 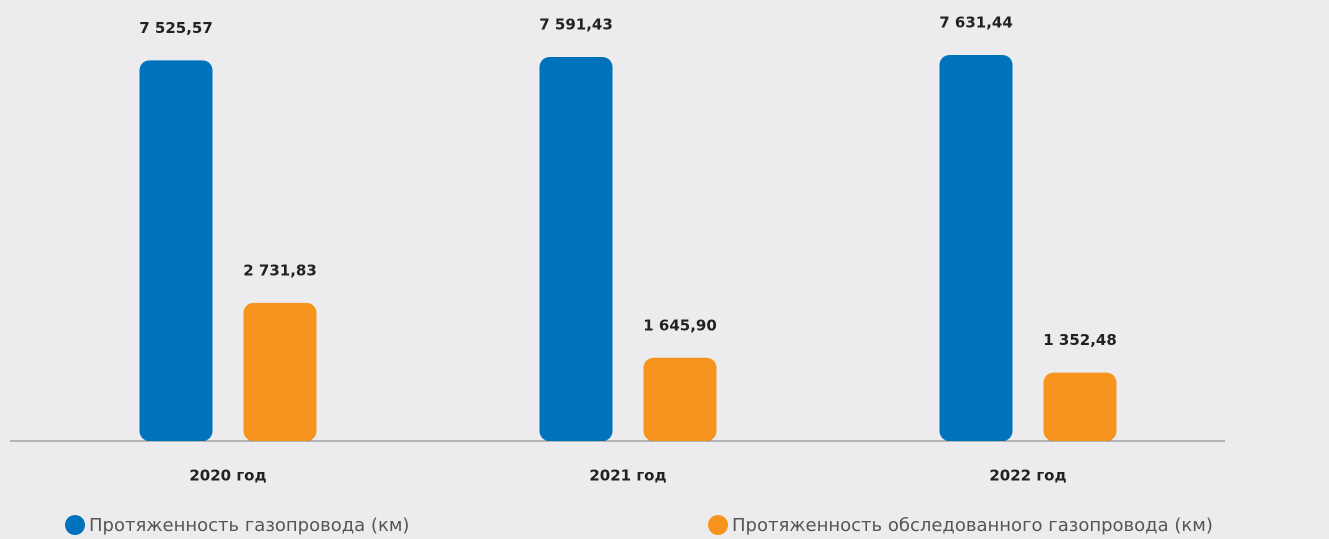 I want to click on x-tick-label: 2022 год, so click(x=1027, y=476).